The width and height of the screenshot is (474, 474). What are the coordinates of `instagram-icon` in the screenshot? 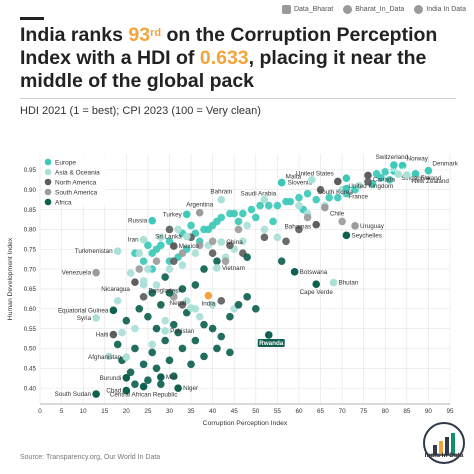 It's located at (286, 9).